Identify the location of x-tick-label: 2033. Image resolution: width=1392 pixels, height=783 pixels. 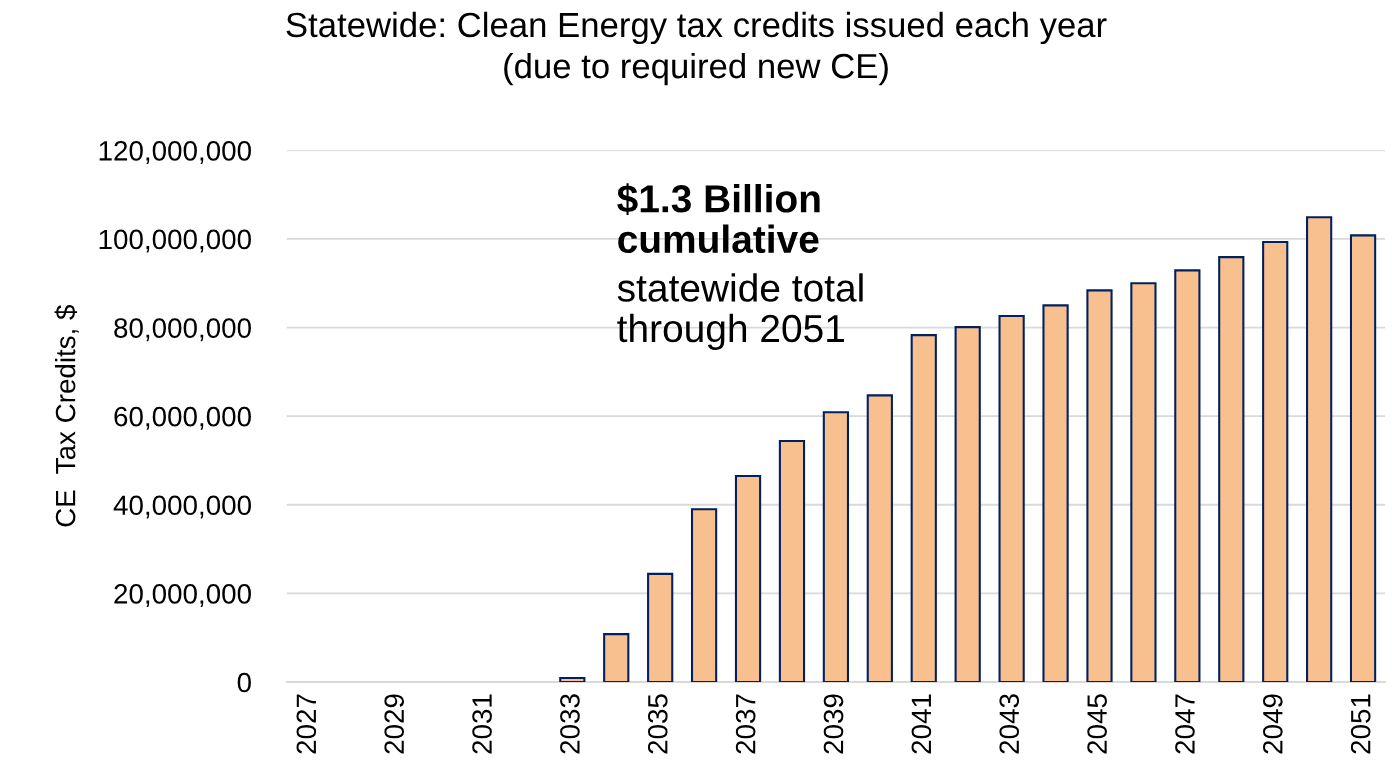
(570, 724).